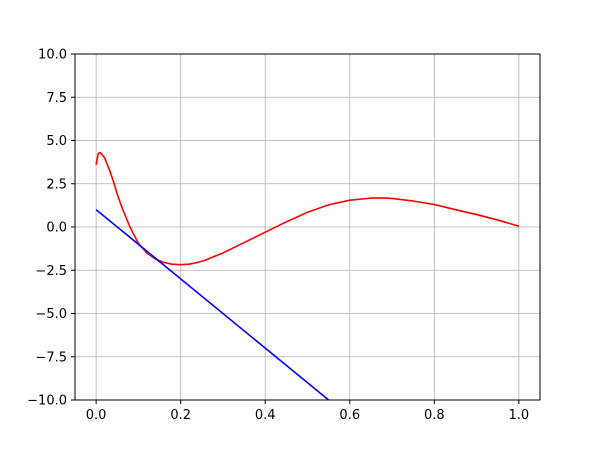 The height and width of the screenshot is (450, 600). I want to click on y-tick-labels: −10.0 −7.5 −5.0 −2.5 0.0 2.5 5.0 7.5 10.0, so click(47, 228).